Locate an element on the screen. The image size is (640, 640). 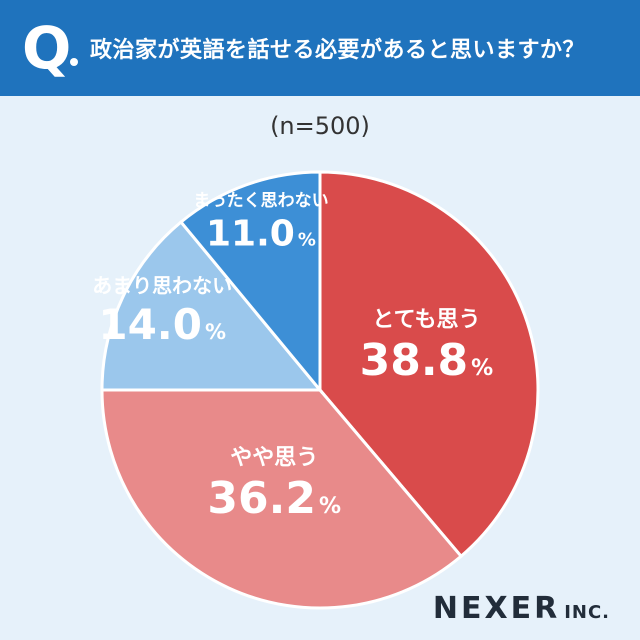
slice-label: まったく思わない is located at coordinates (260, 201).